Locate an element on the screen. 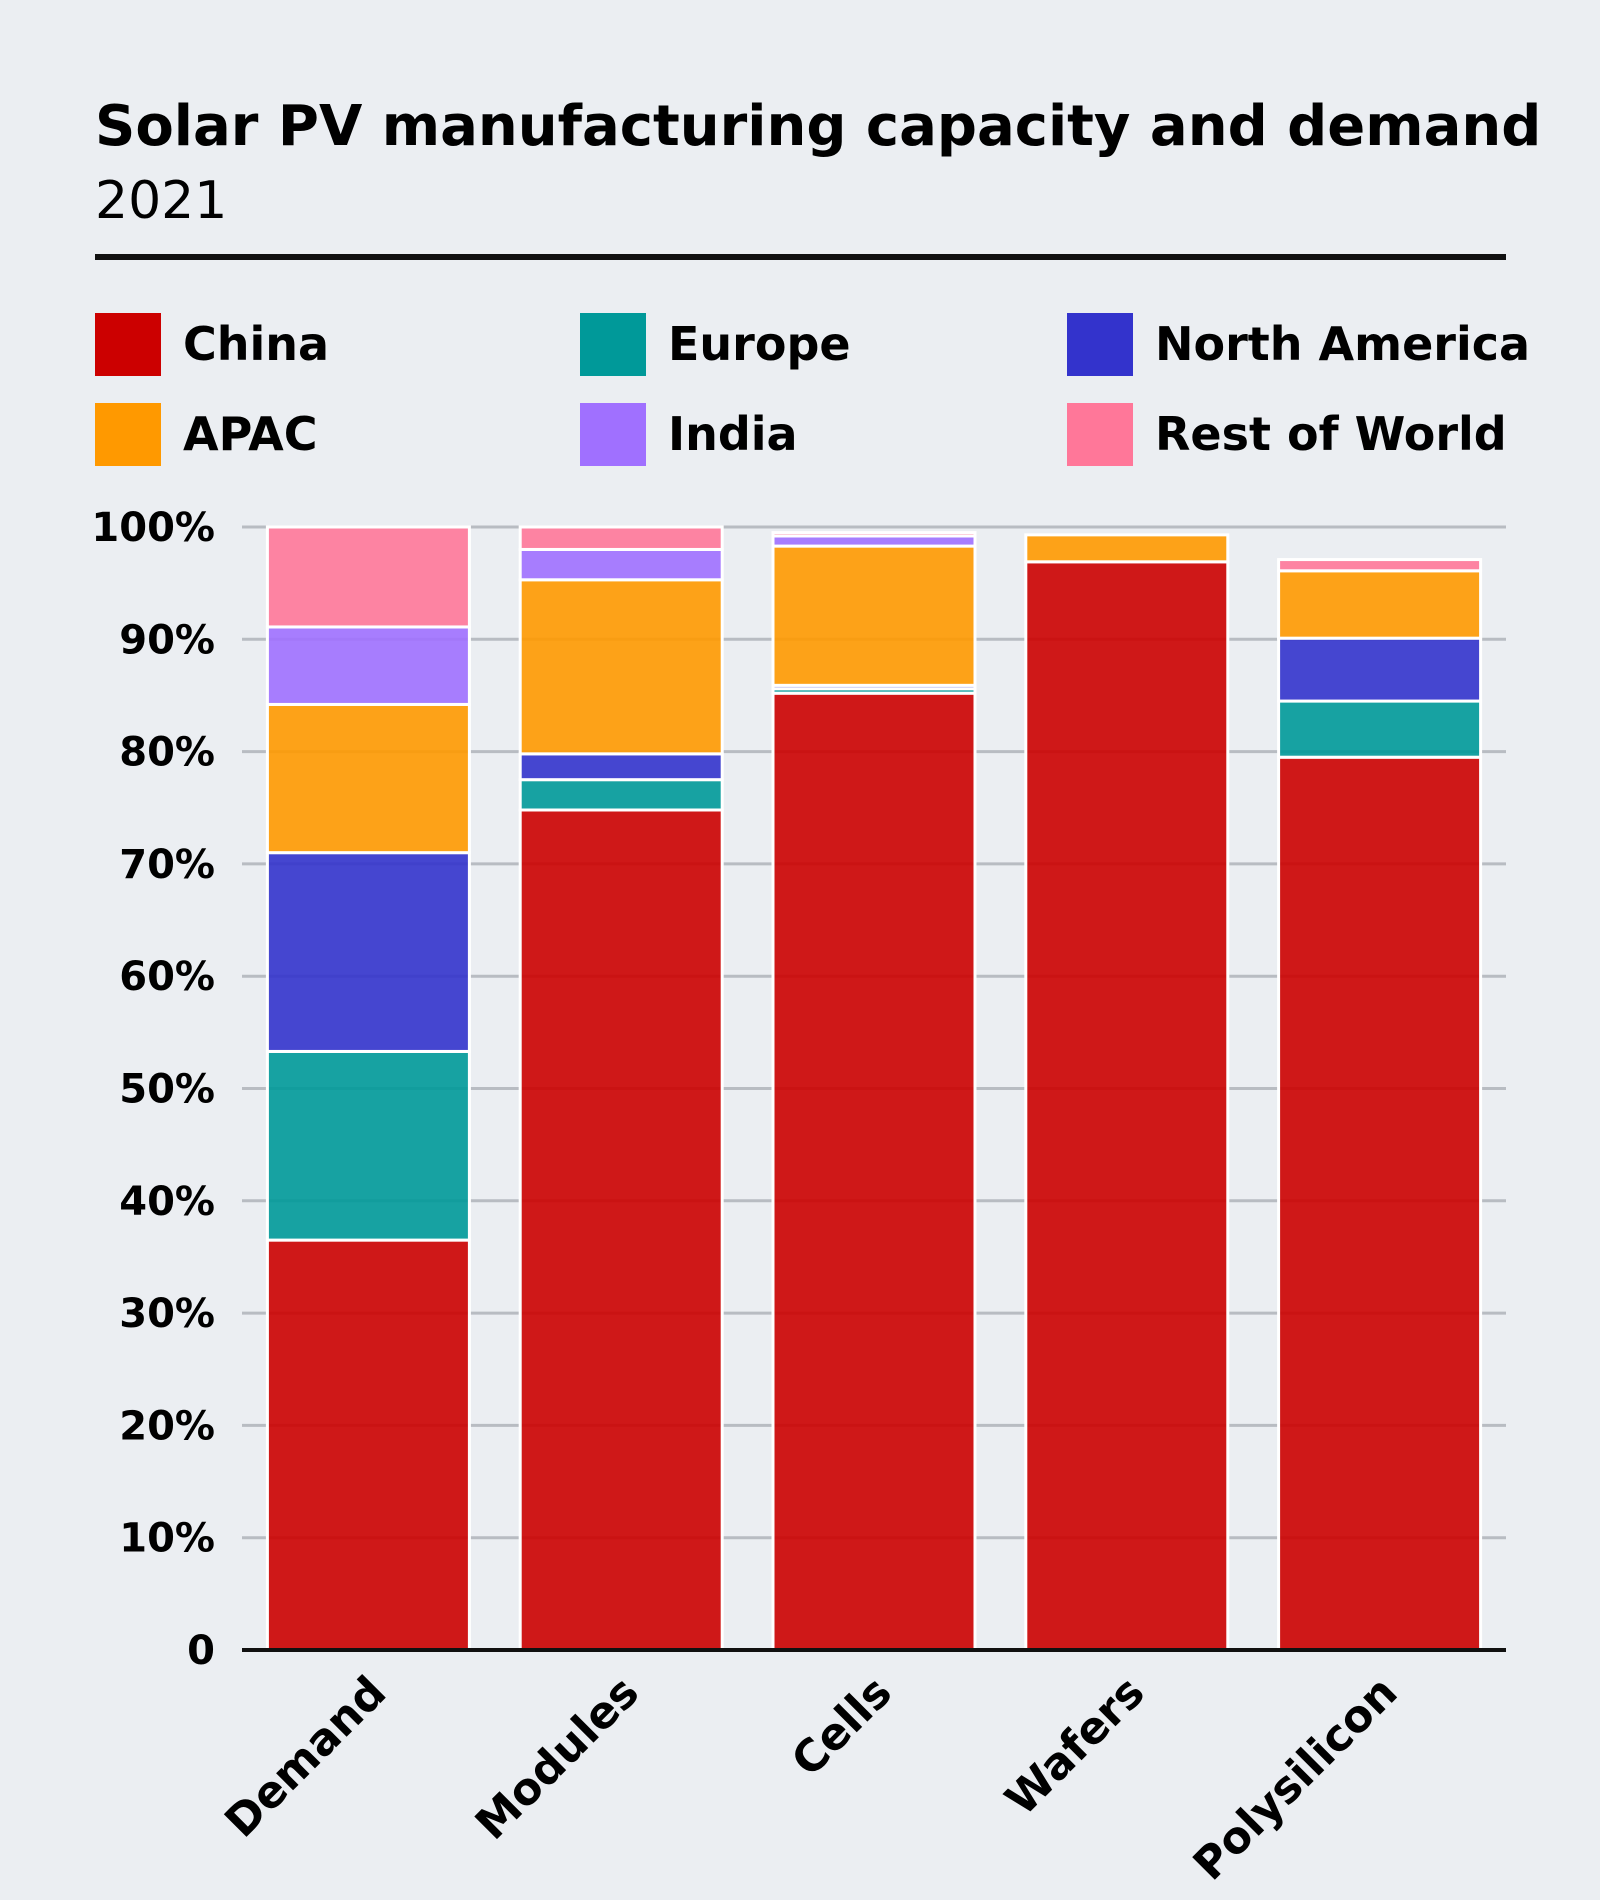 The height and width of the screenshot is (1900, 1600). bar-modules-china is located at coordinates (621, 1230).